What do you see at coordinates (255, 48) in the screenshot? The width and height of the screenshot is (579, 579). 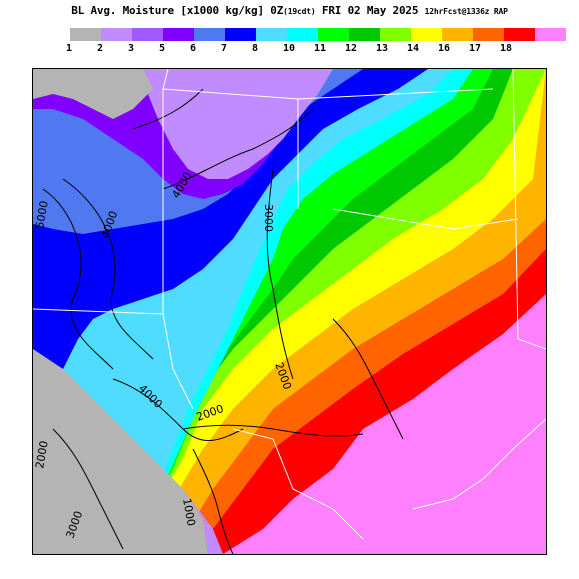 I see `legend-tick: 8` at bounding box center [255, 48].